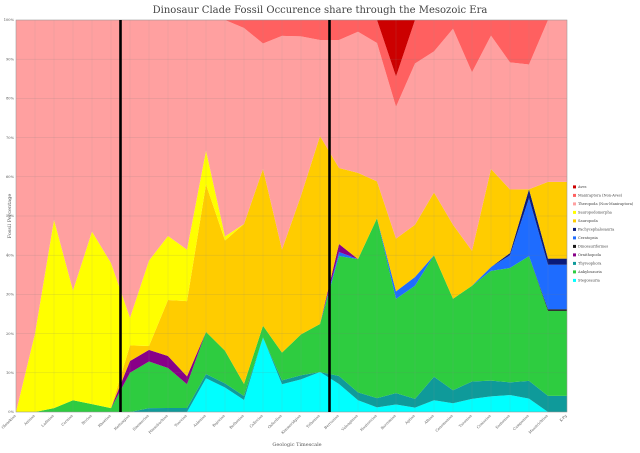 This screenshot has height=453, width=640. Describe the element at coordinates (606, 204) in the screenshot. I see `legend-label: Theropoda (Non-Maniraptora)` at that location.